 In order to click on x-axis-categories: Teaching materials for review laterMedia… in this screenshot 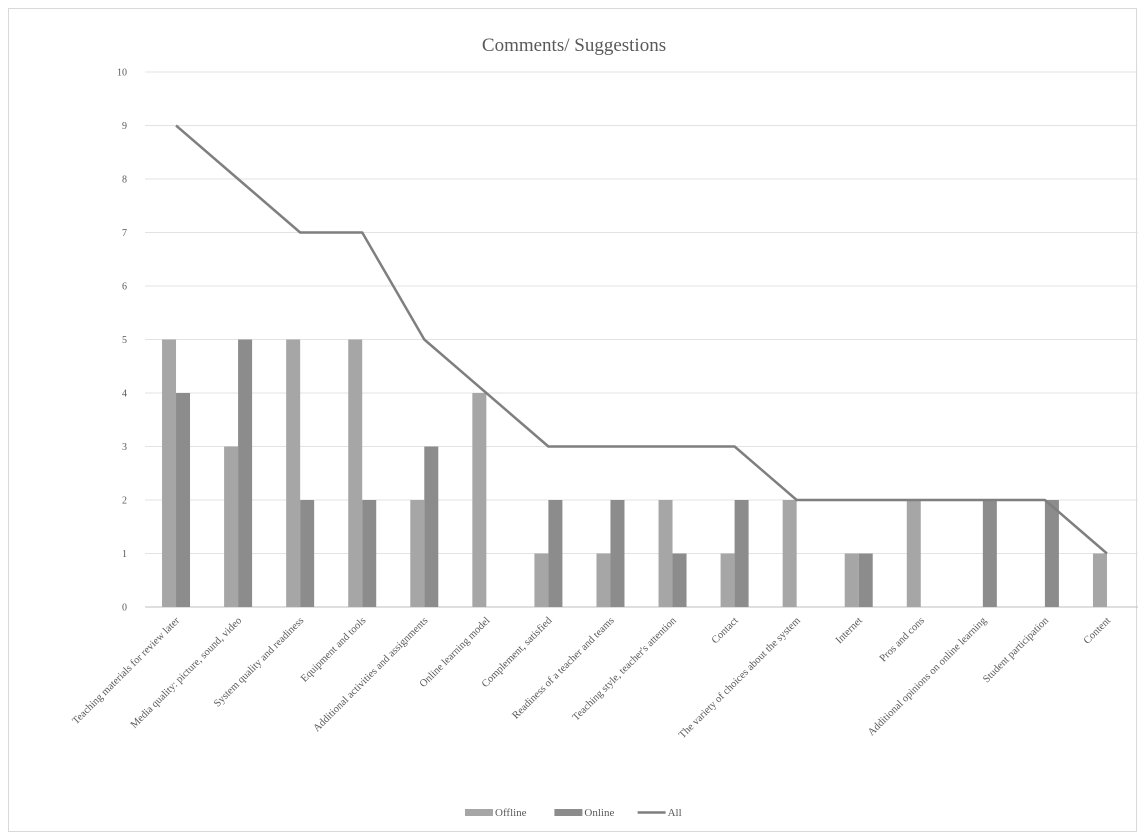, I will do `click(592, 678)`.